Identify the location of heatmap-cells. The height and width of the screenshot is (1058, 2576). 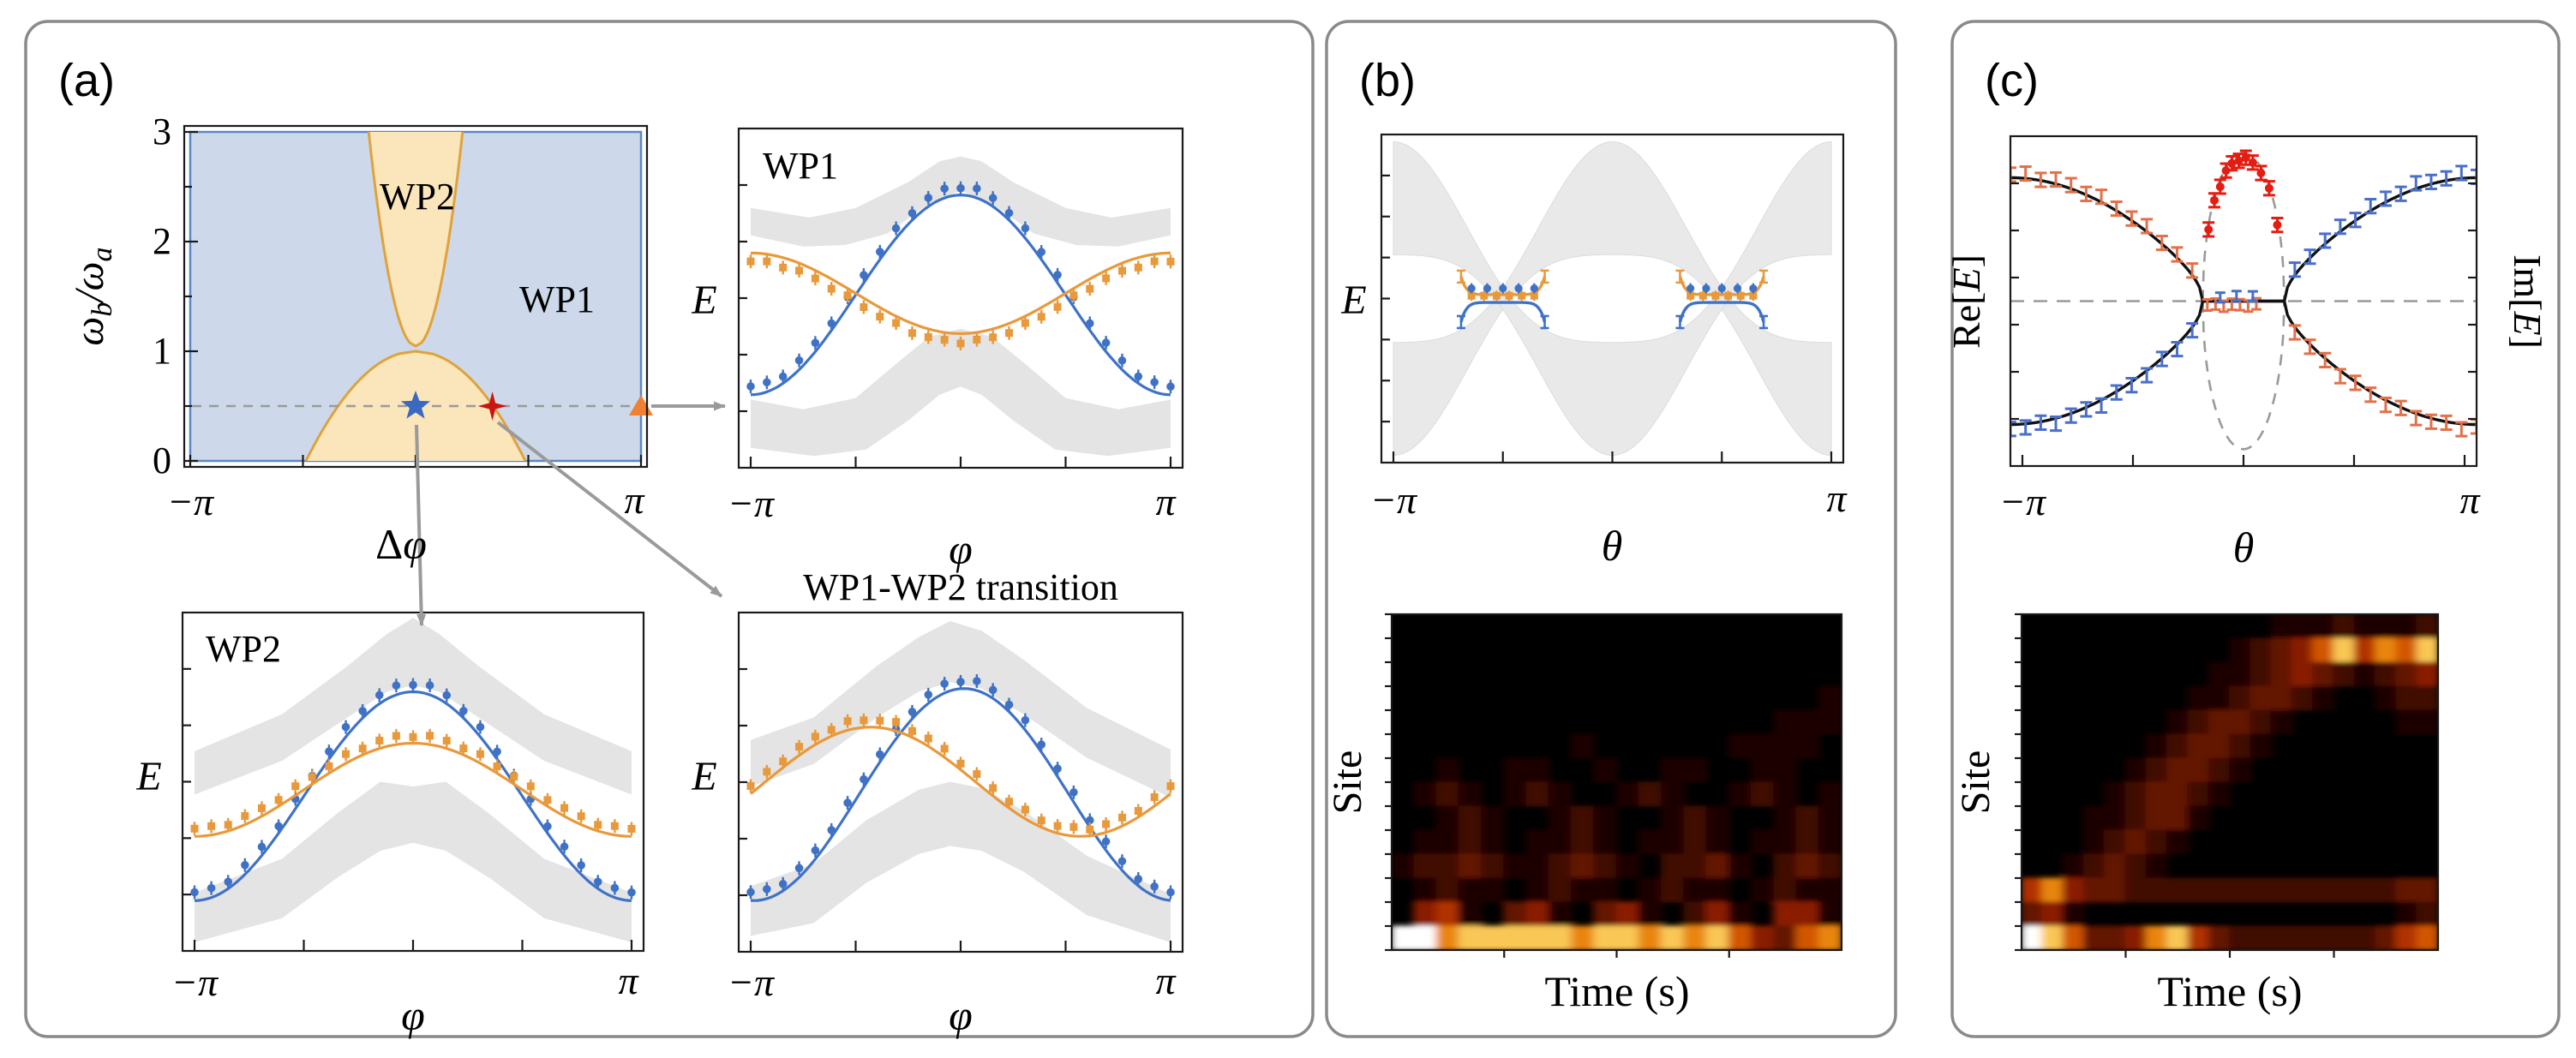
(1617, 817).